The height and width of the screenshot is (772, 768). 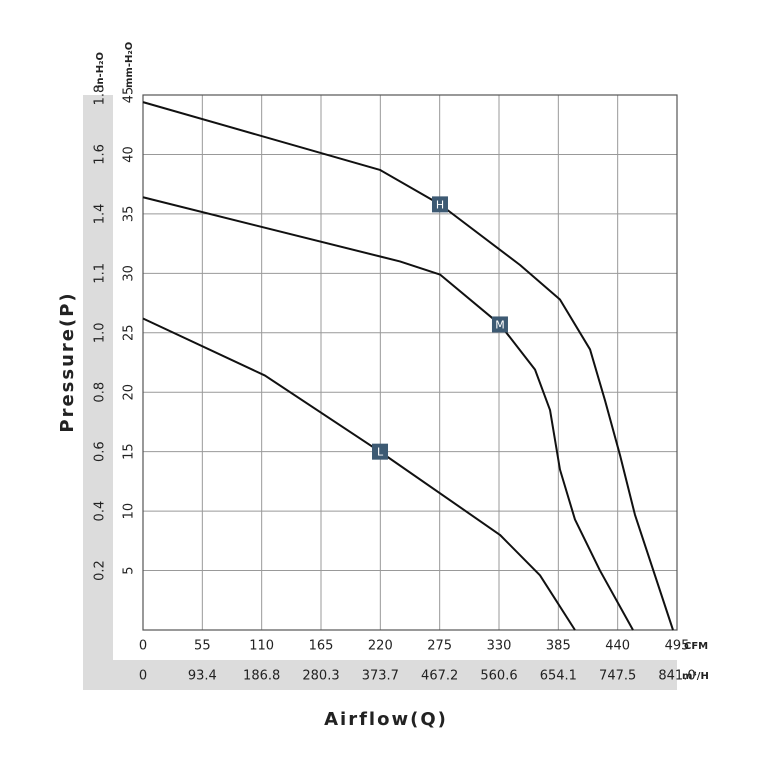 I want to click on x-tick-label: 110, so click(x=261, y=646).